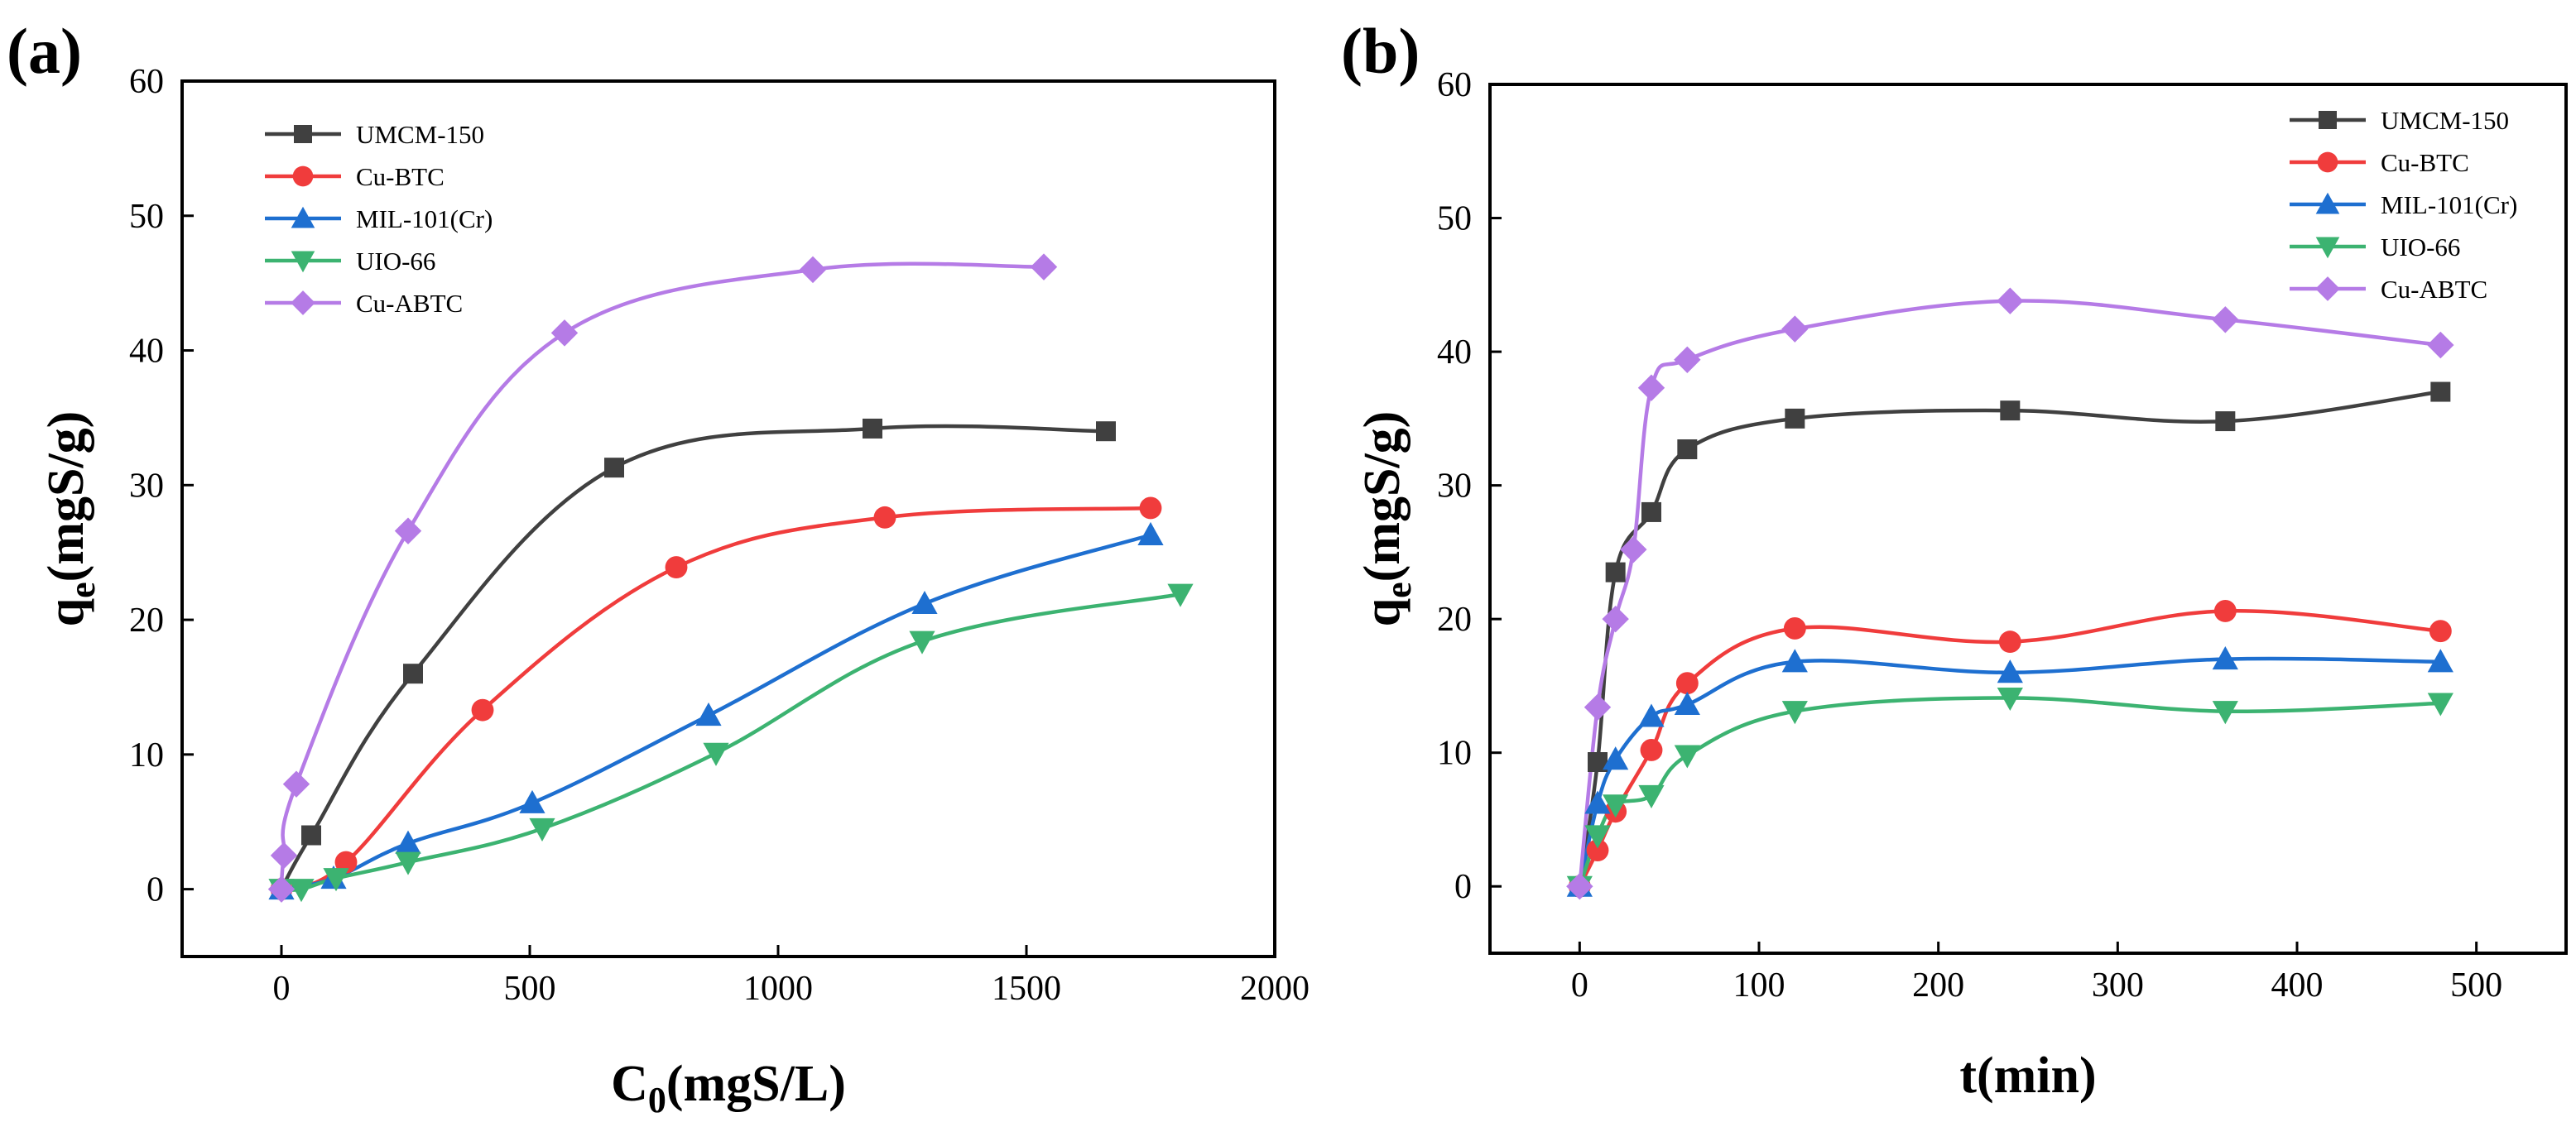 The width and height of the screenshot is (2576, 1122). I want to click on panel-a-y-tick-label: 30, so click(146, 486).